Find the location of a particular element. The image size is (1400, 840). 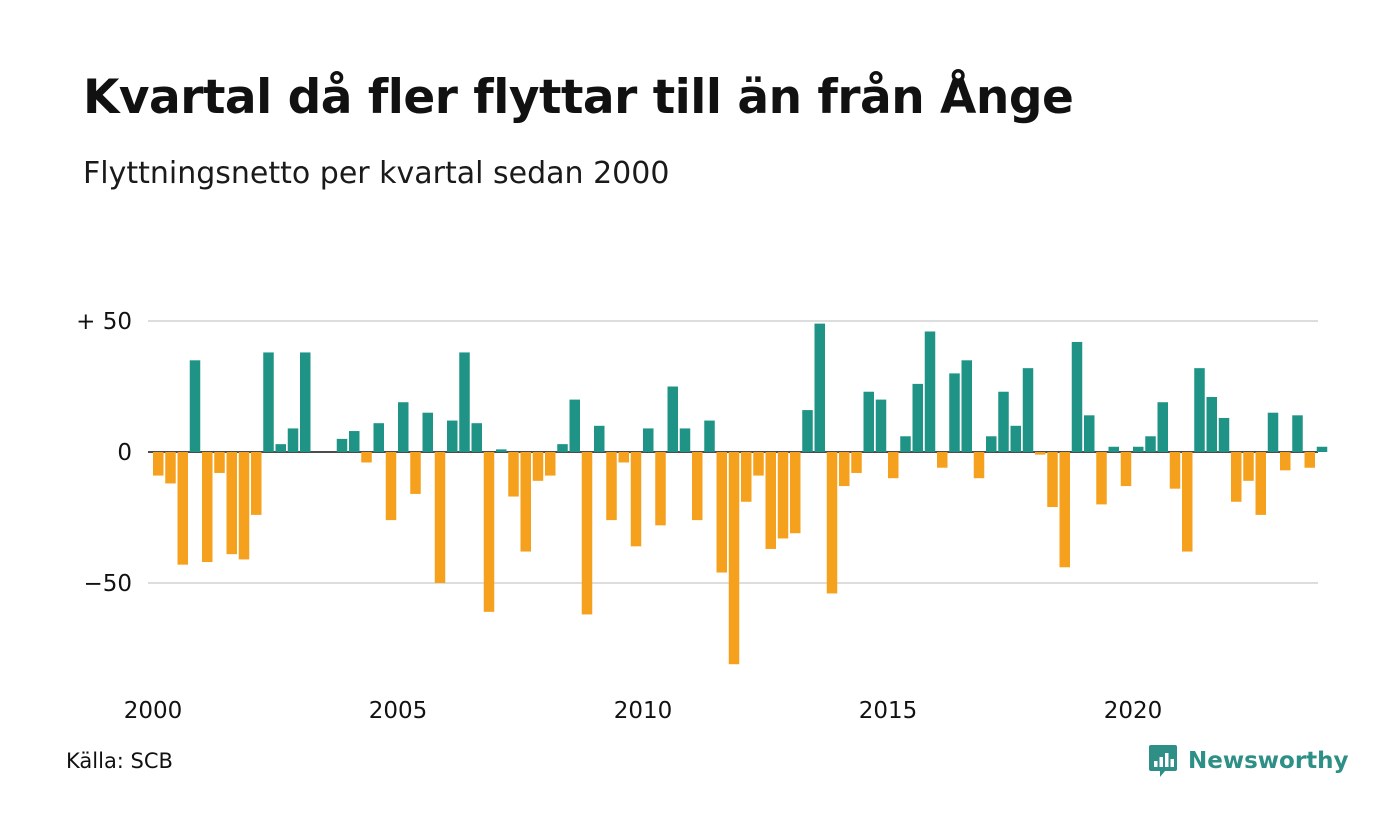

x-tick-label: 2020 is located at coordinates (1133, 711).